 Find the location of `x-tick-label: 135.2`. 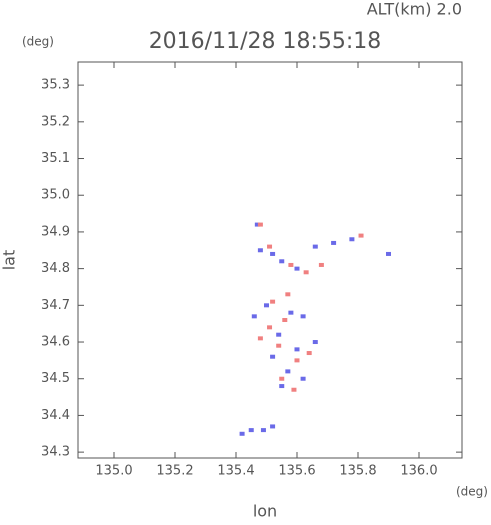

x-tick-label: 135.2 is located at coordinates (174, 471).